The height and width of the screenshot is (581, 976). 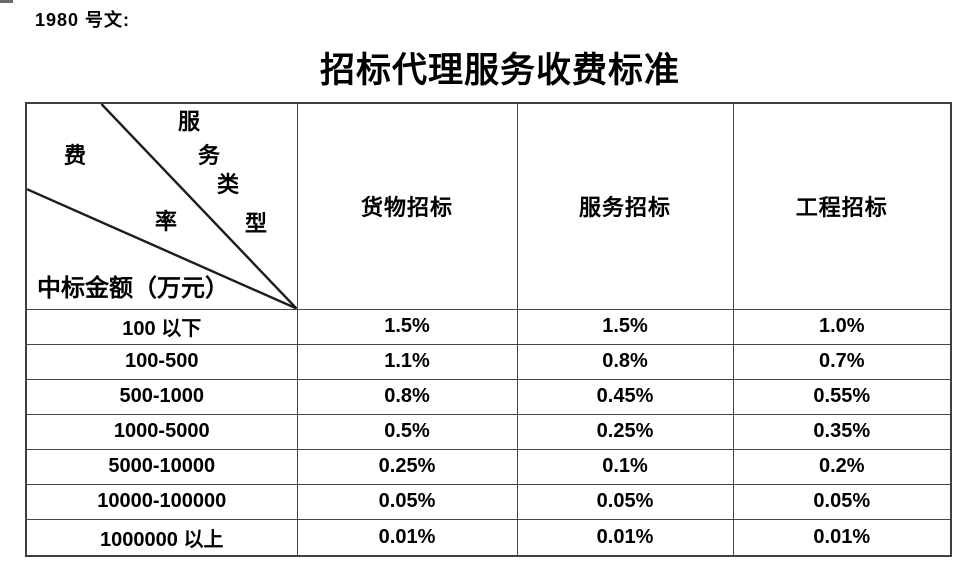 What do you see at coordinates (407, 466) in the screenshot?
I see `goods-rate-cell: 0.25%` at bounding box center [407, 466].